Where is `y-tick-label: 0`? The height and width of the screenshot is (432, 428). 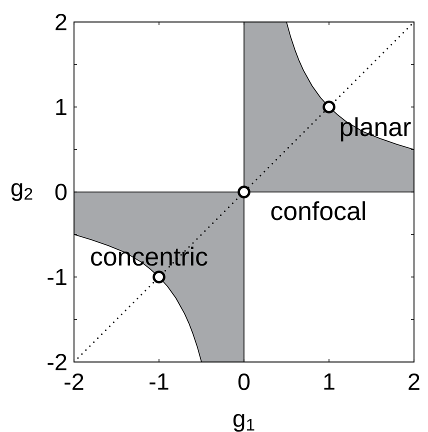 y-tick-label: 0 is located at coordinates (61, 192).